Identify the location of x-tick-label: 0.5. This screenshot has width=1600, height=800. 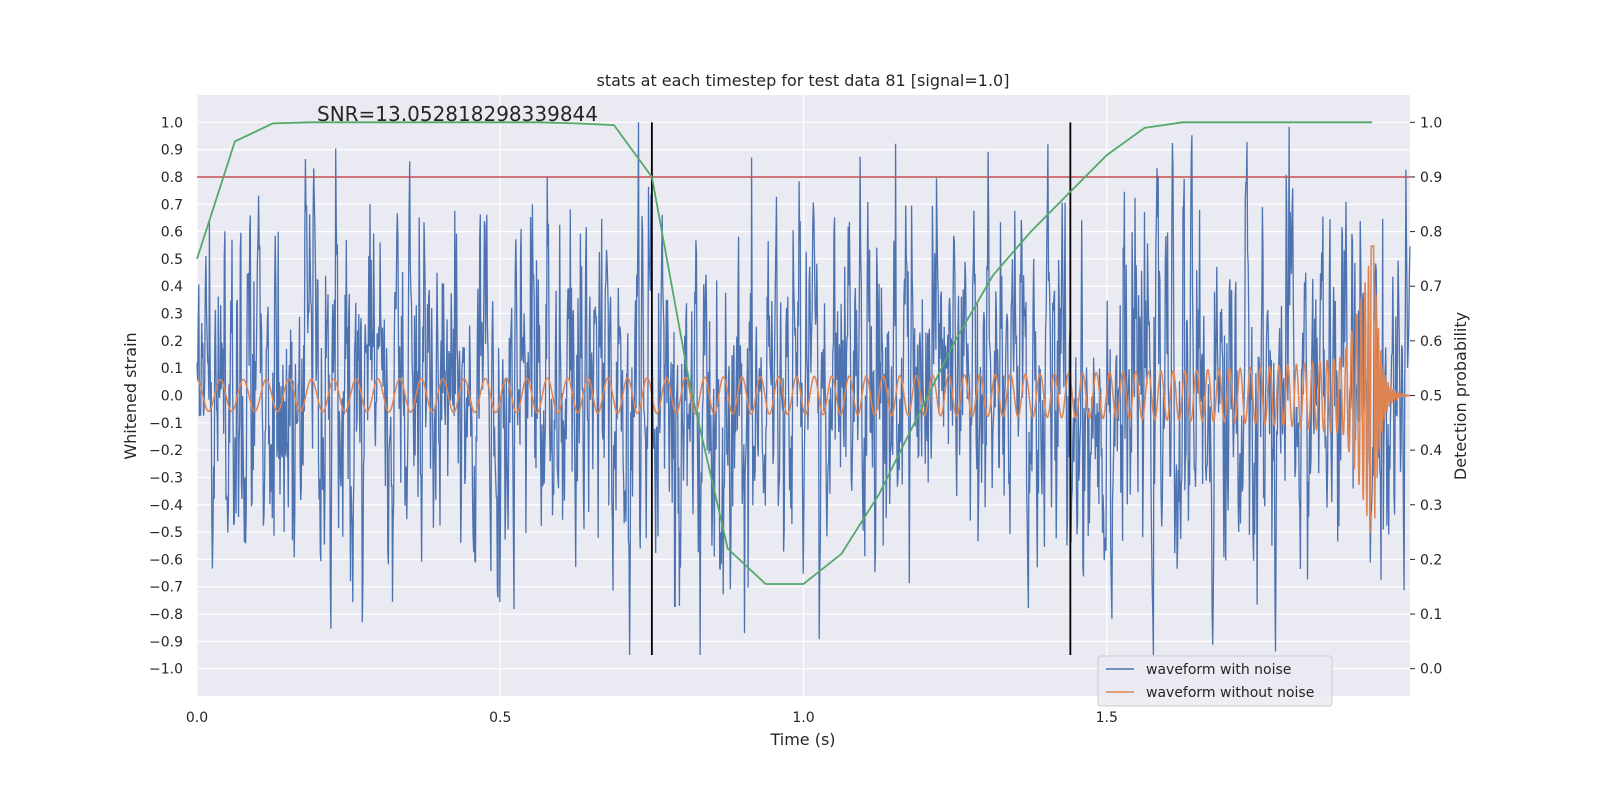
(500, 718).